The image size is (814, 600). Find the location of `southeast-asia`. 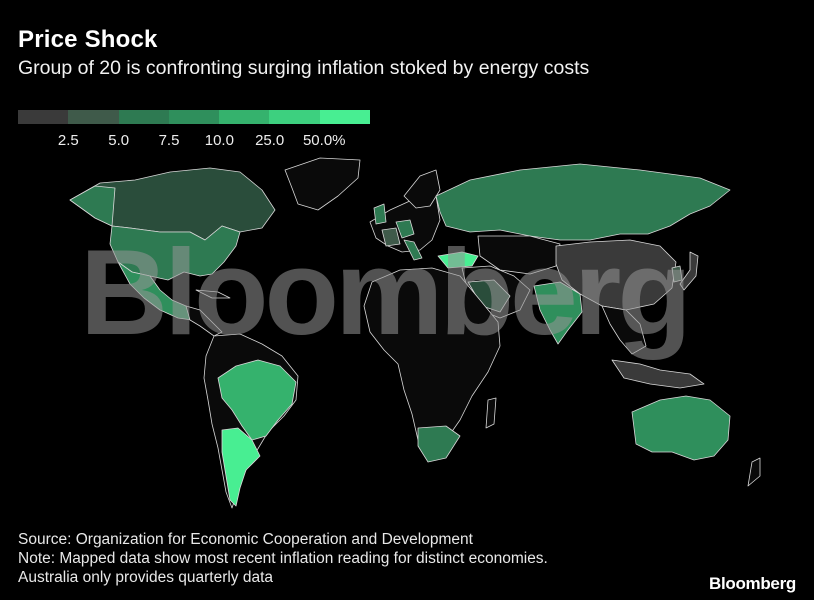

southeast-asia is located at coordinates (624, 330).